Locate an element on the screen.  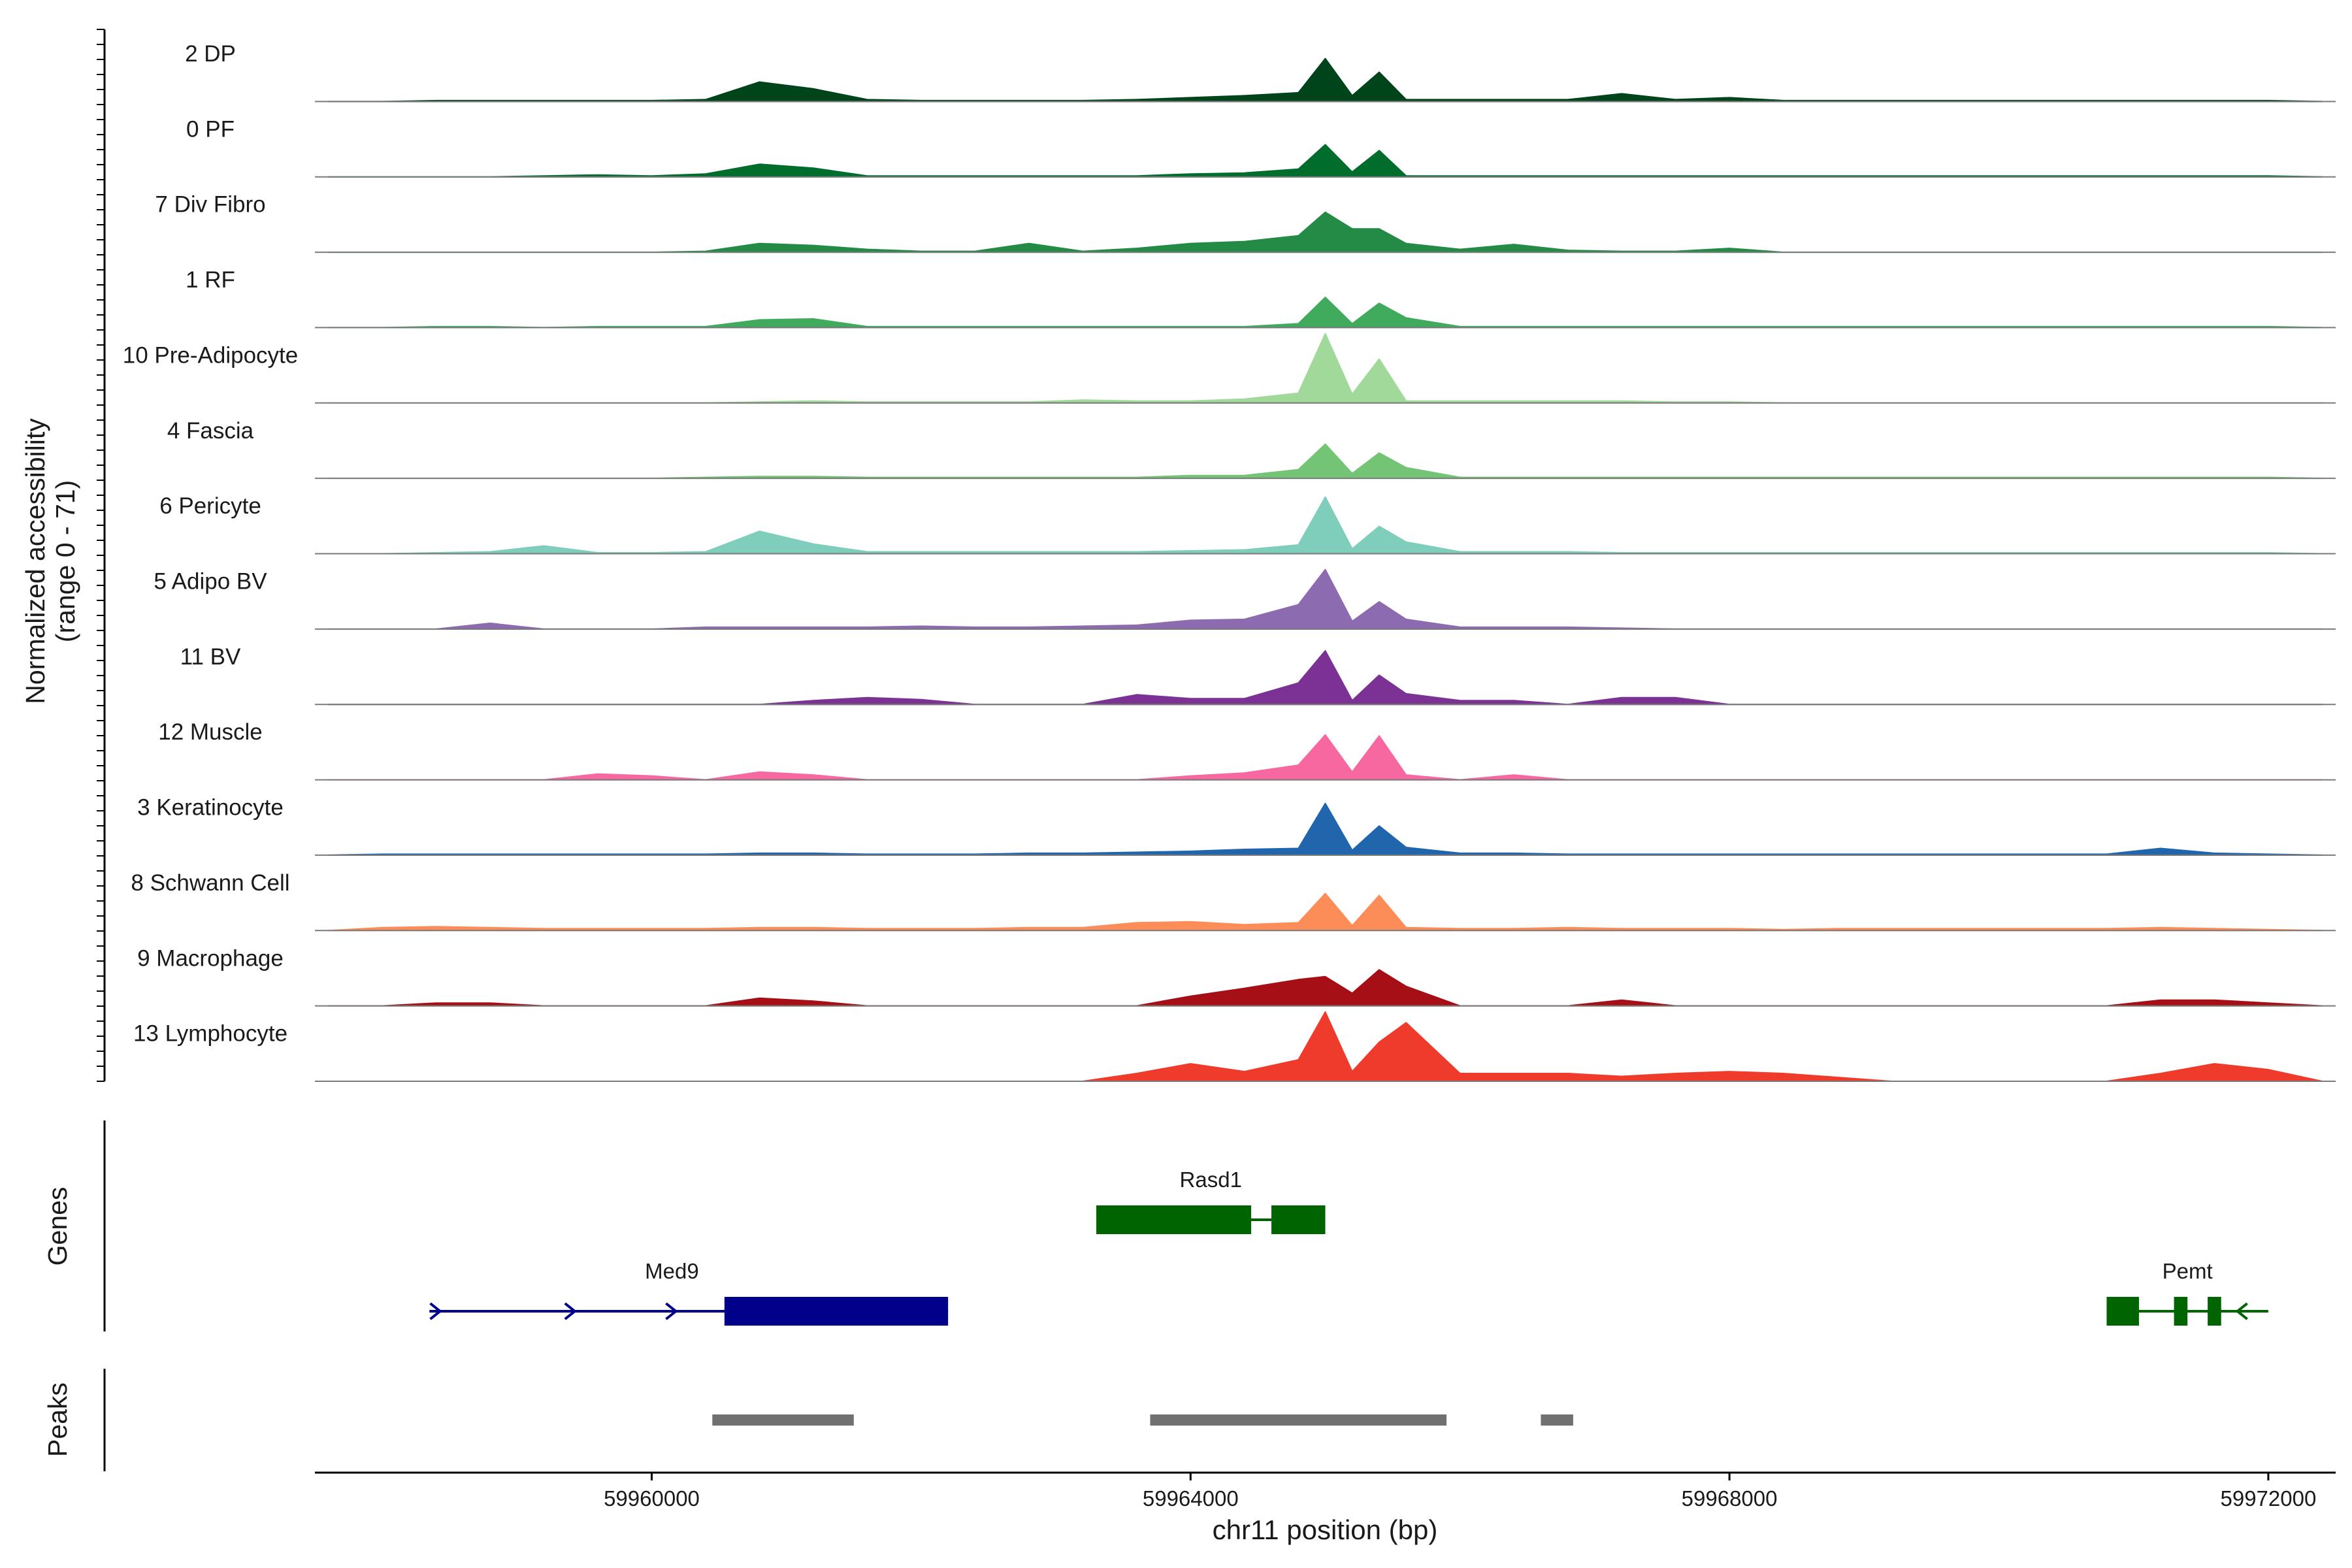
genes-panel: Genes Rasd1 Med9 Pemt is located at coordinates (1155, 1225).